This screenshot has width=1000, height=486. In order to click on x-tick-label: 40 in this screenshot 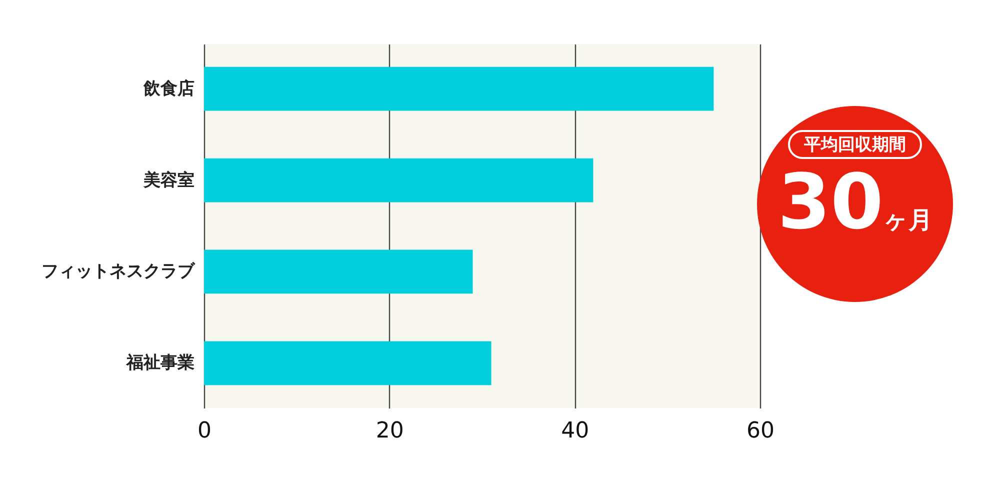, I will do `click(575, 431)`.